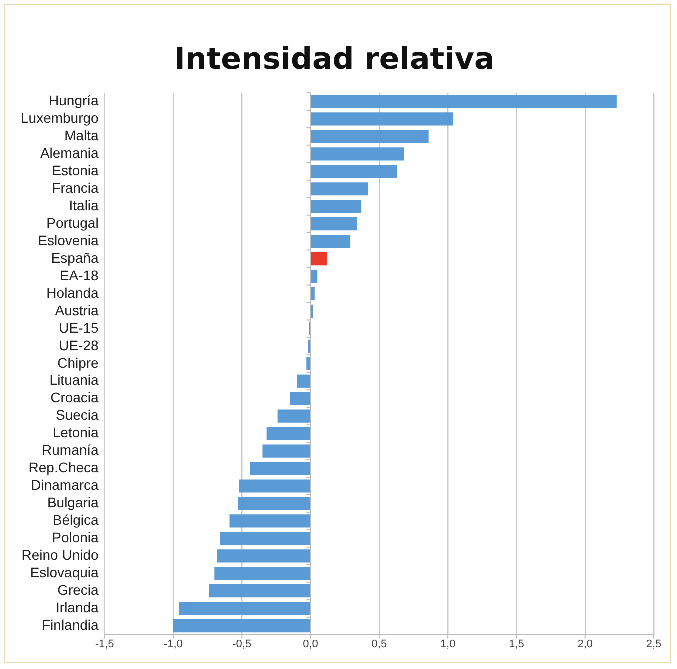 This screenshot has height=669, width=677. What do you see at coordinates (78, 607) in the screenshot?
I see `y-tick-label: Irlanda` at bounding box center [78, 607].